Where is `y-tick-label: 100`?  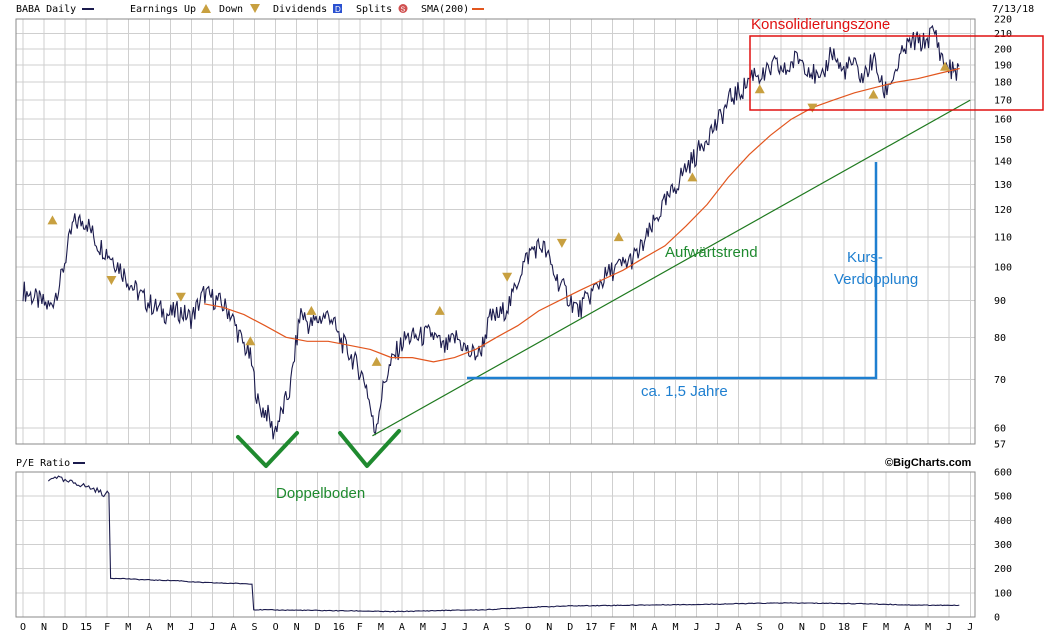
y-tick-label: 100 is located at coordinates (1003, 268).